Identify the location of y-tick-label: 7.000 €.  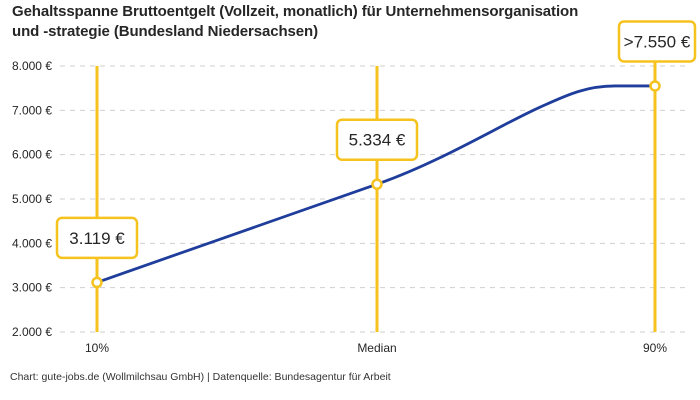
(32, 110).